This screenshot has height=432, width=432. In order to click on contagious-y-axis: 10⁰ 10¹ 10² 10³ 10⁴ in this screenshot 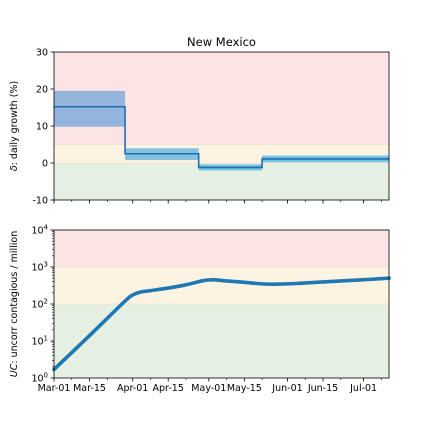, I will do `click(42, 304)`.